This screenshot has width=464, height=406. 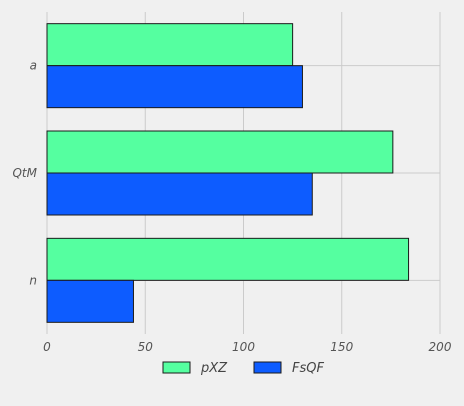 I want to click on legend-swatch-pXZ, so click(x=176, y=367).